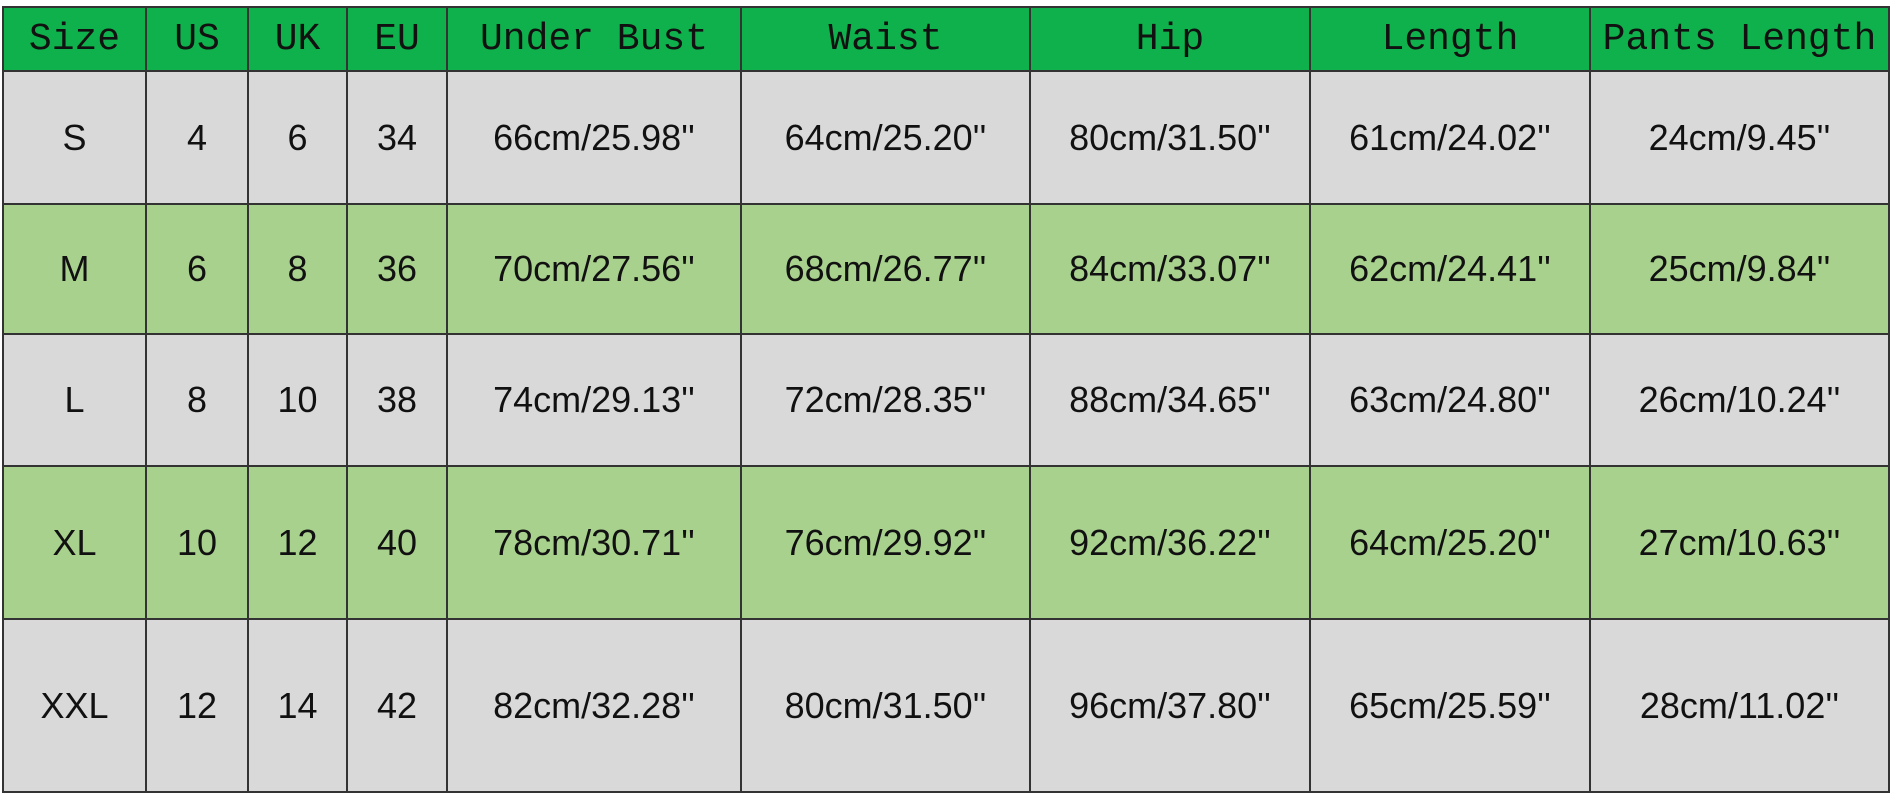 The height and width of the screenshot is (800, 1892). What do you see at coordinates (885, 39) in the screenshot?
I see `header-cell: Waist` at bounding box center [885, 39].